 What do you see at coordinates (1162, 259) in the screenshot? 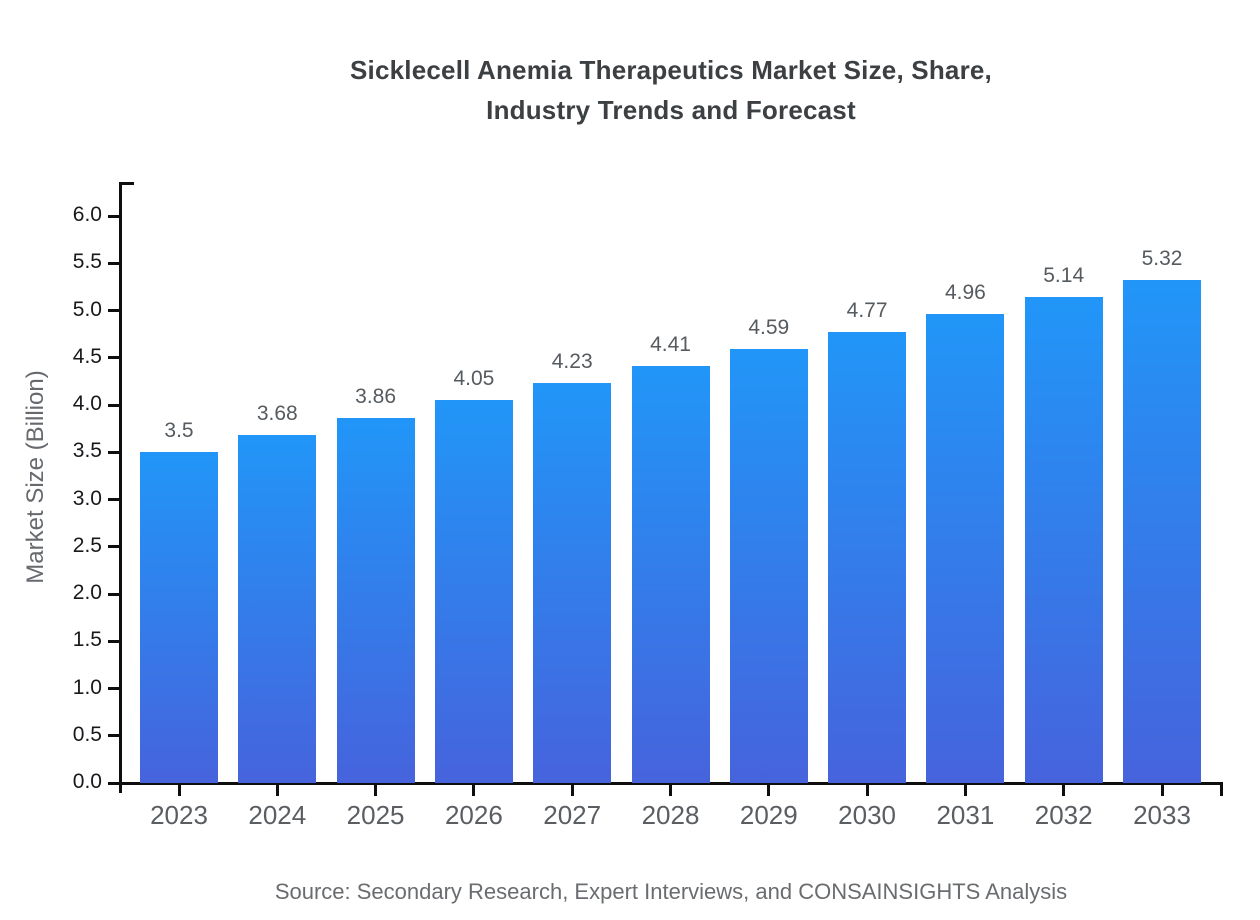
I see `bar-value-label: 5.32` at bounding box center [1162, 259].